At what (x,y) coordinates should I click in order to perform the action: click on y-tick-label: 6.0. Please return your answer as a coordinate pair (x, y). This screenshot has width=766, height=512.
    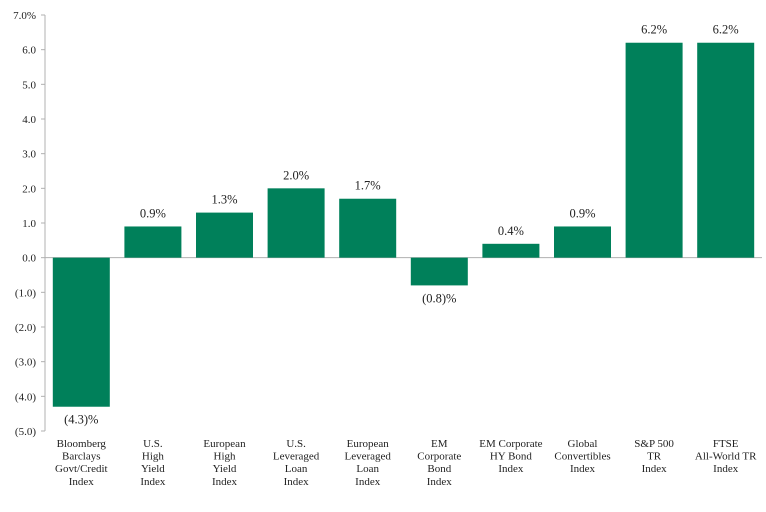
    Looking at the image, I should click on (29, 51).